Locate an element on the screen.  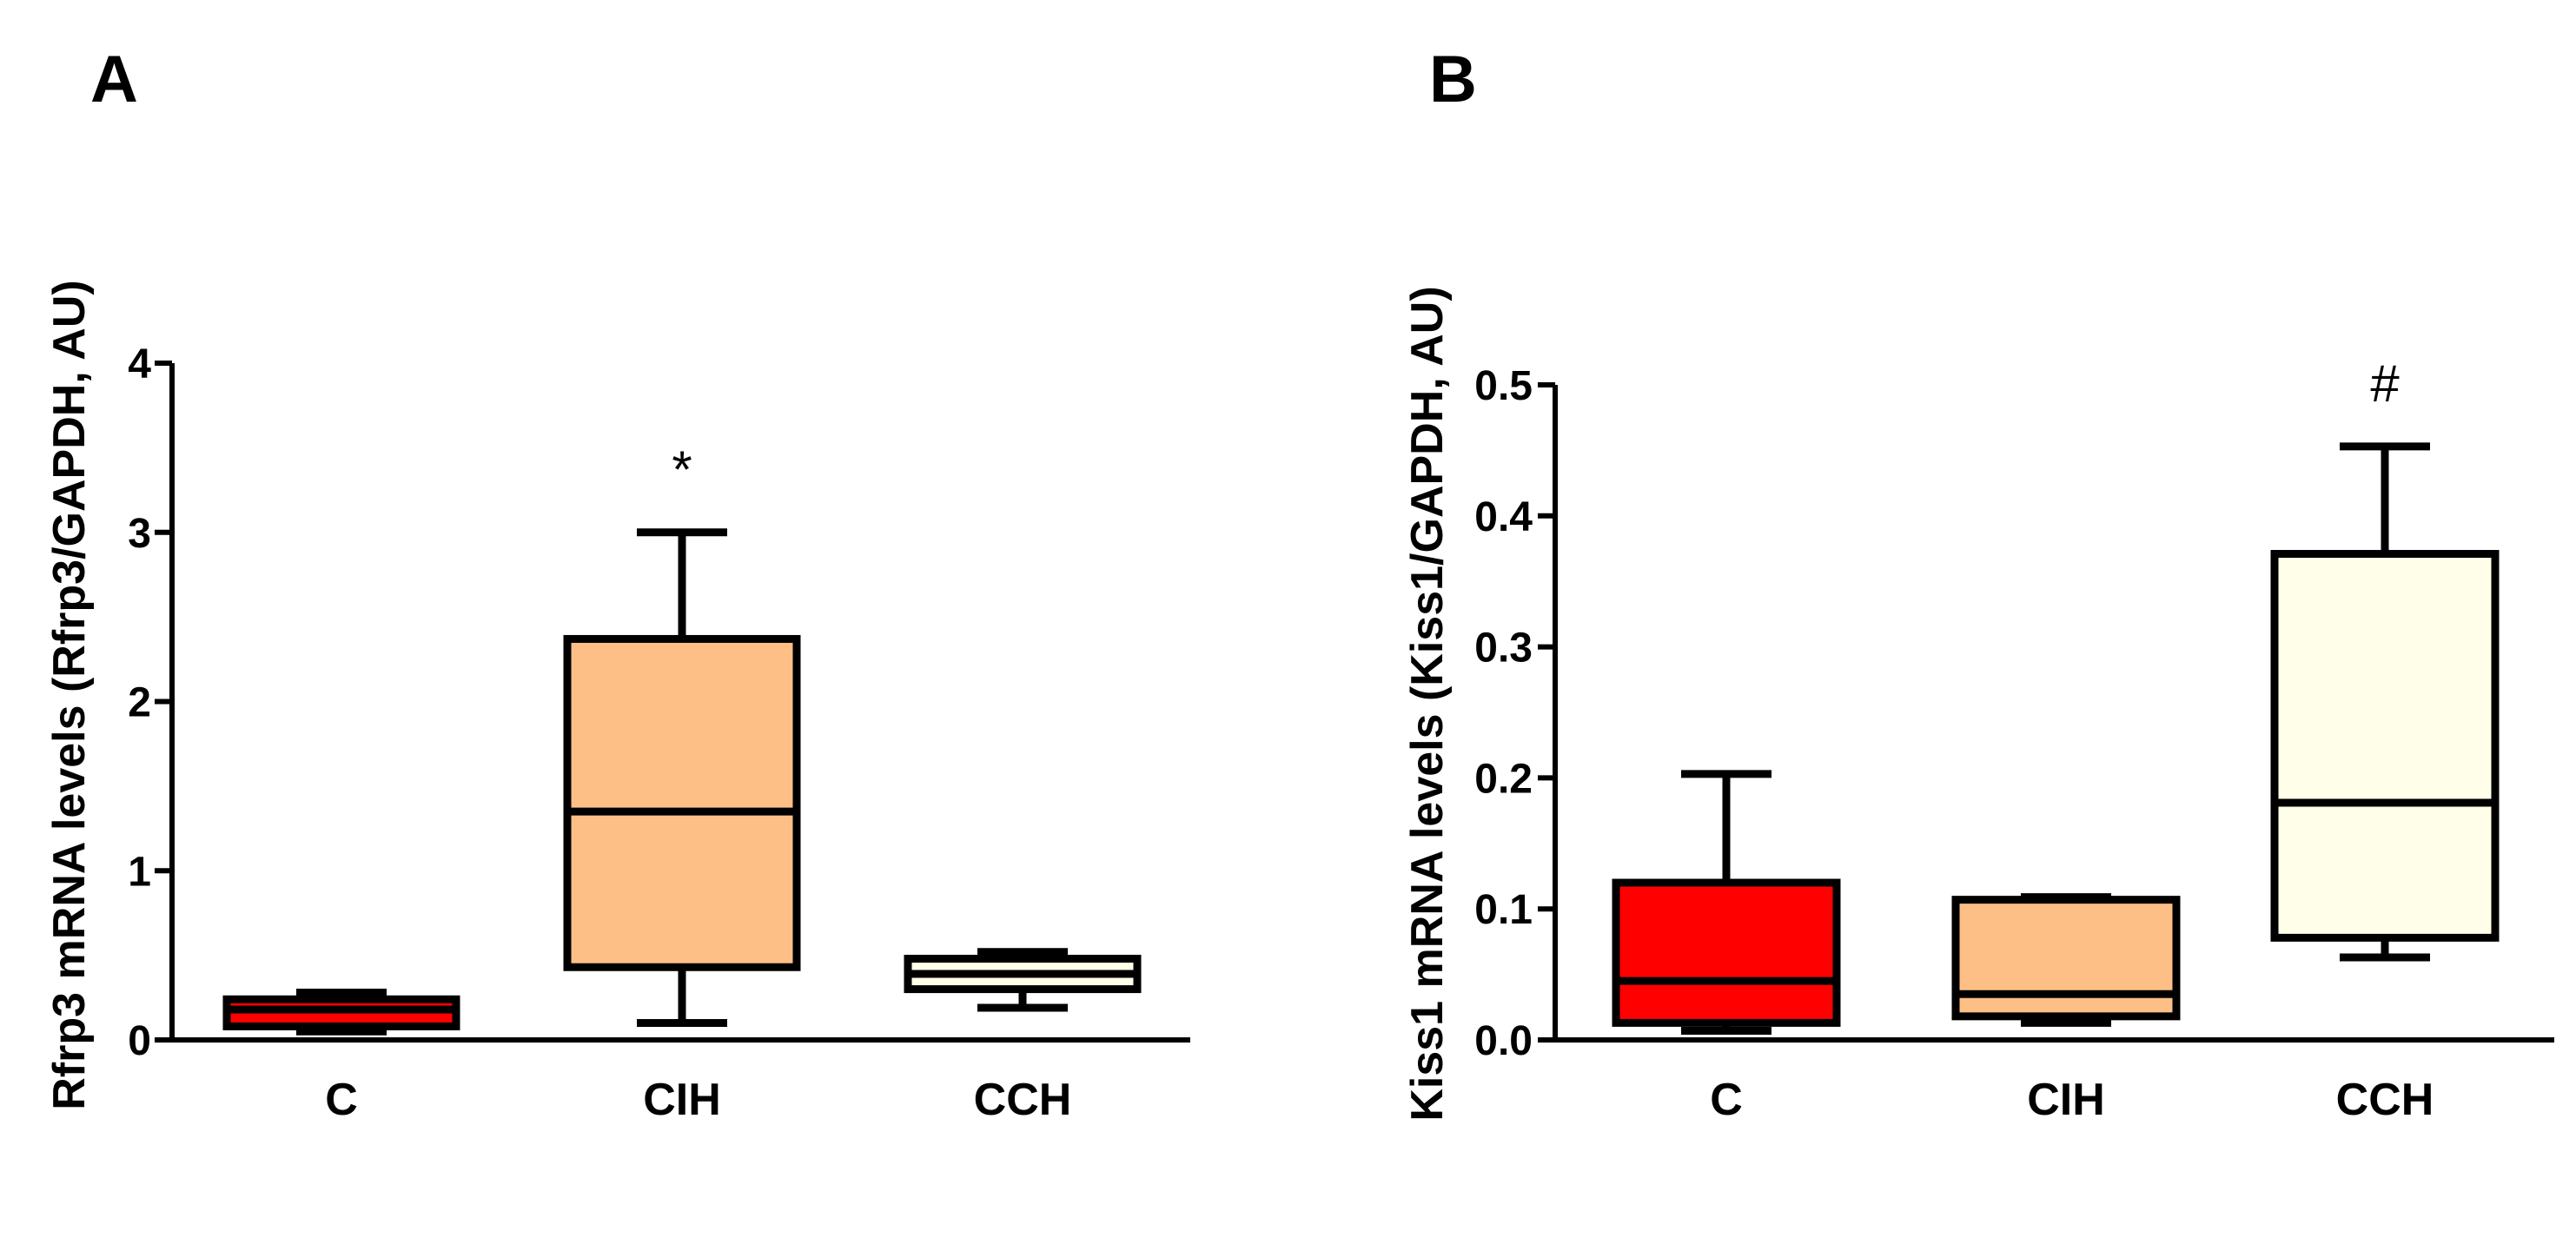
y-axis-title-a: Rfrp3 mRNA levels (Rfrp3/GAPDH, AU) is located at coordinates (69, 694).